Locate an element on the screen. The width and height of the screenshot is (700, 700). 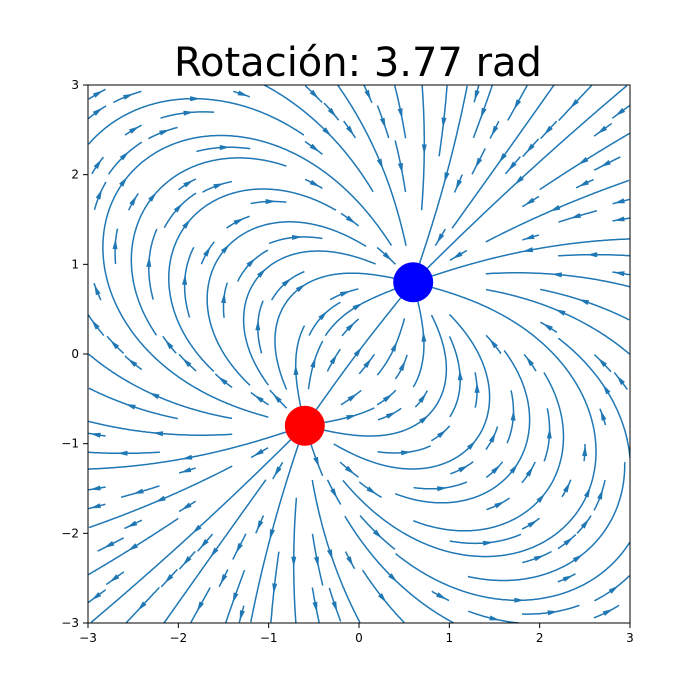
positive-charge-marker is located at coordinates (304, 425).